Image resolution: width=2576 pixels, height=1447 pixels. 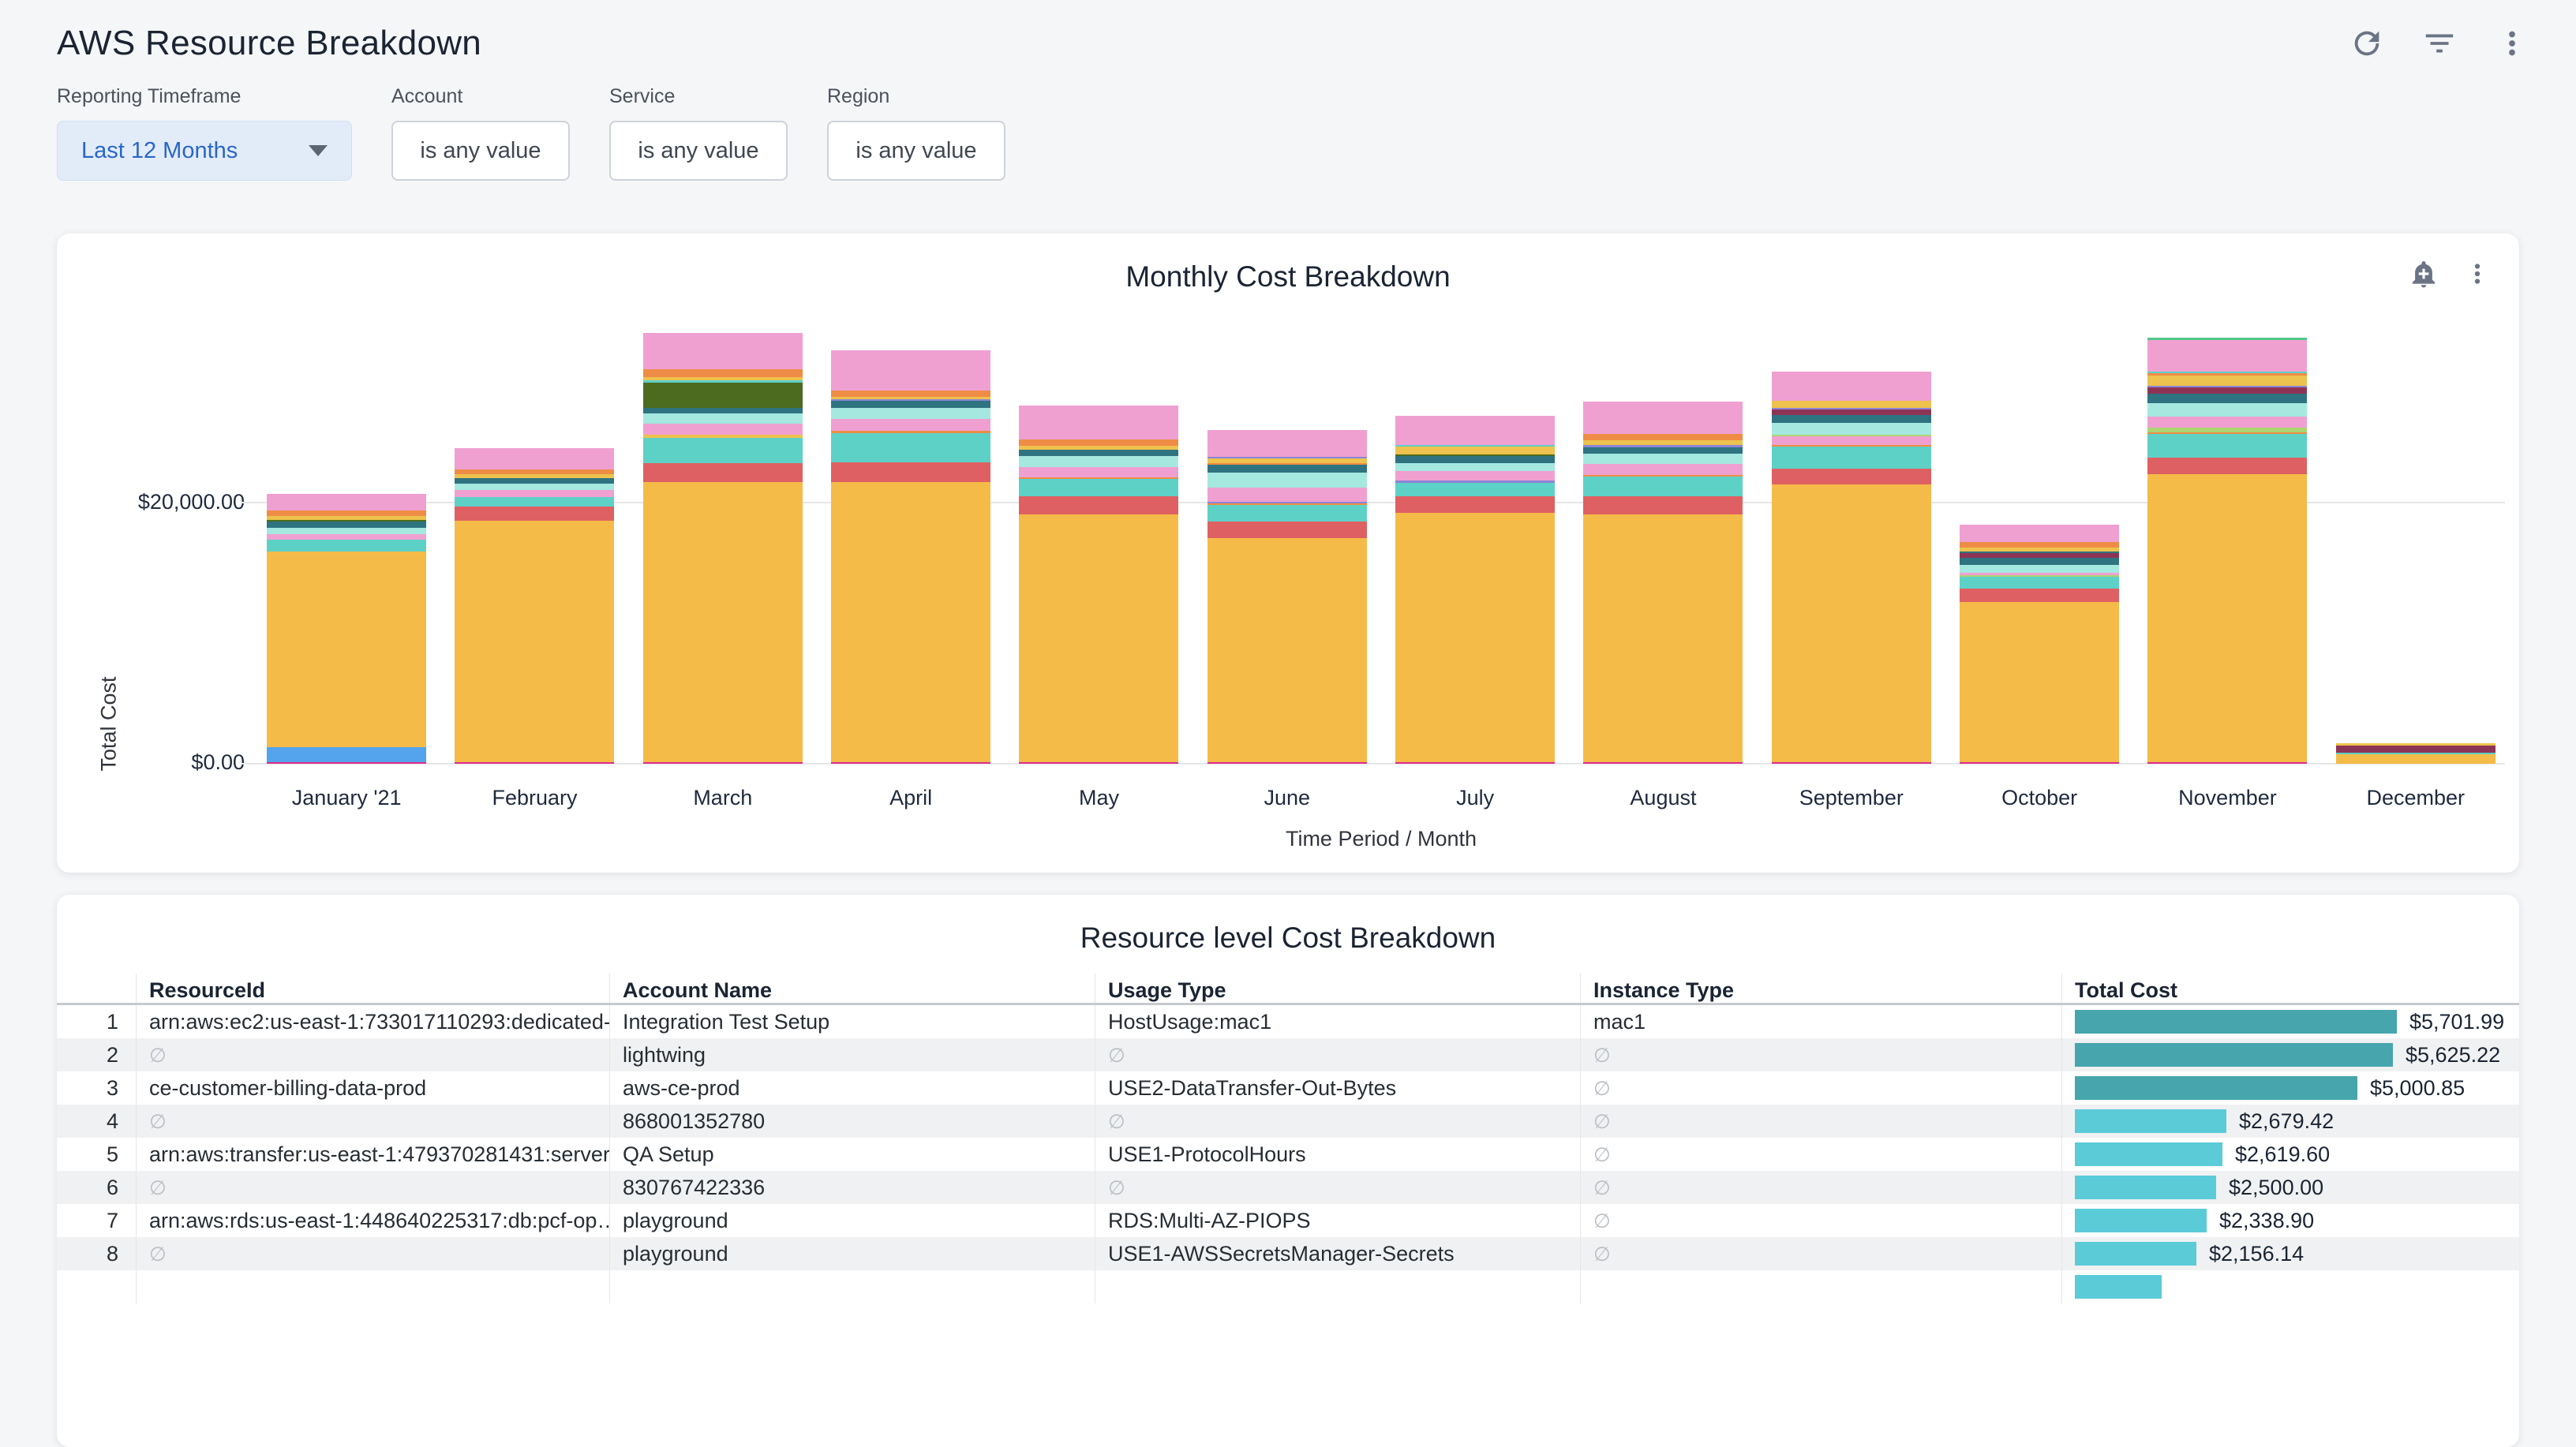 I want to click on account-filter-button: is any value, so click(x=480, y=151).